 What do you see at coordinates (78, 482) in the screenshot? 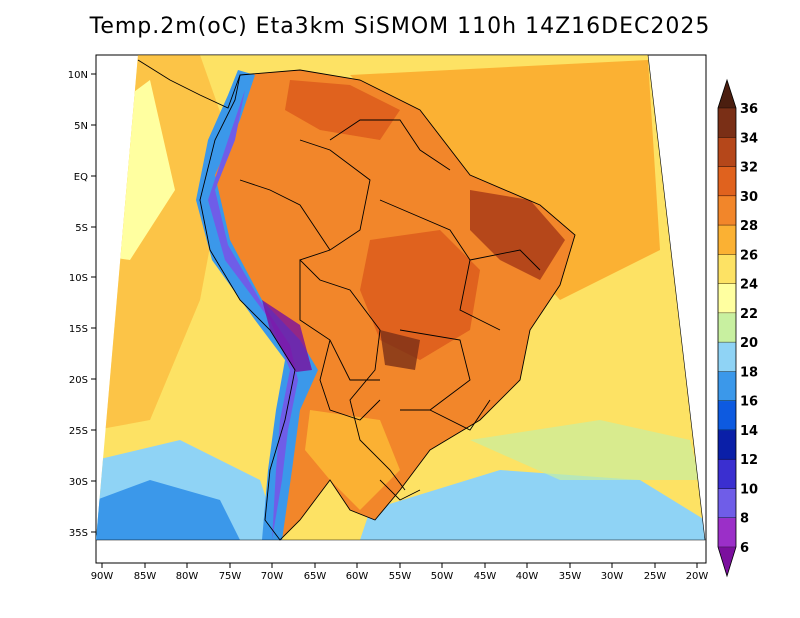
I see `lat-label-30s: 30S` at bounding box center [78, 482].